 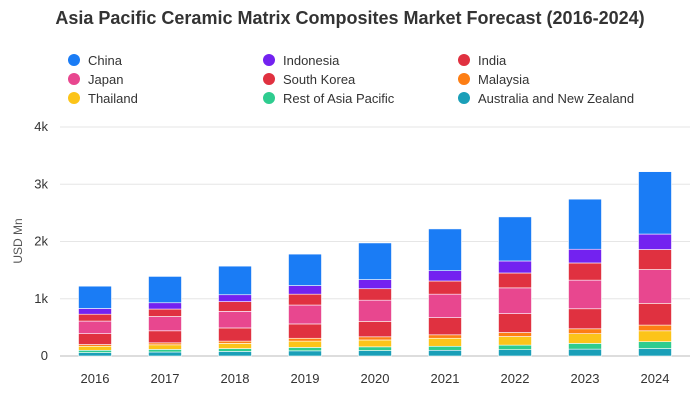 What do you see at coordinates (95, 354) in the screenshot?
I see `bar-segment-australia-and-new-zealand-2016` at bounding box center [95, 354].